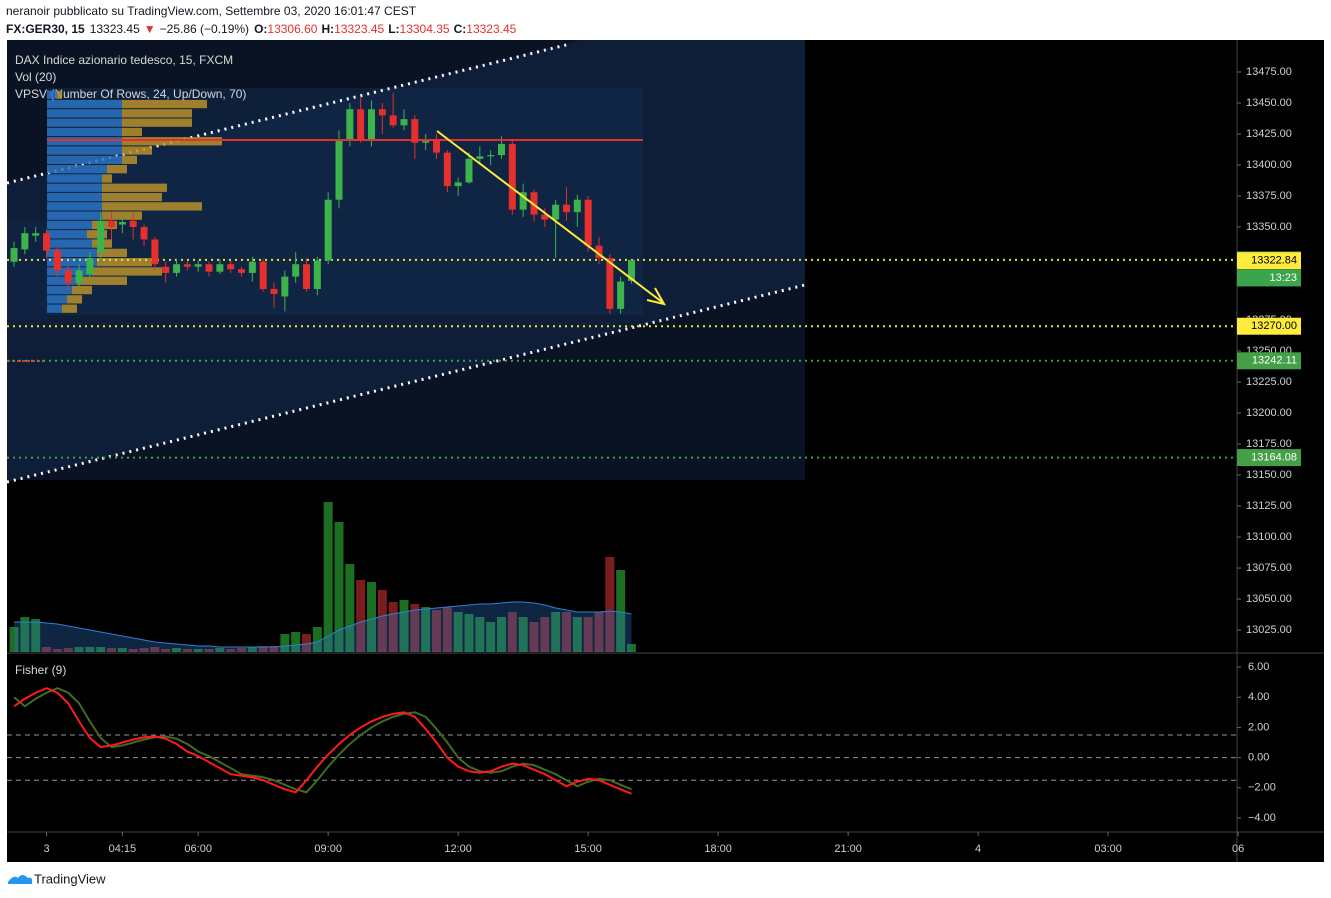  Describe the element at coordinates (1269, 134) in the screenshot. I see `y-tick-label: 13425.00` at that location.